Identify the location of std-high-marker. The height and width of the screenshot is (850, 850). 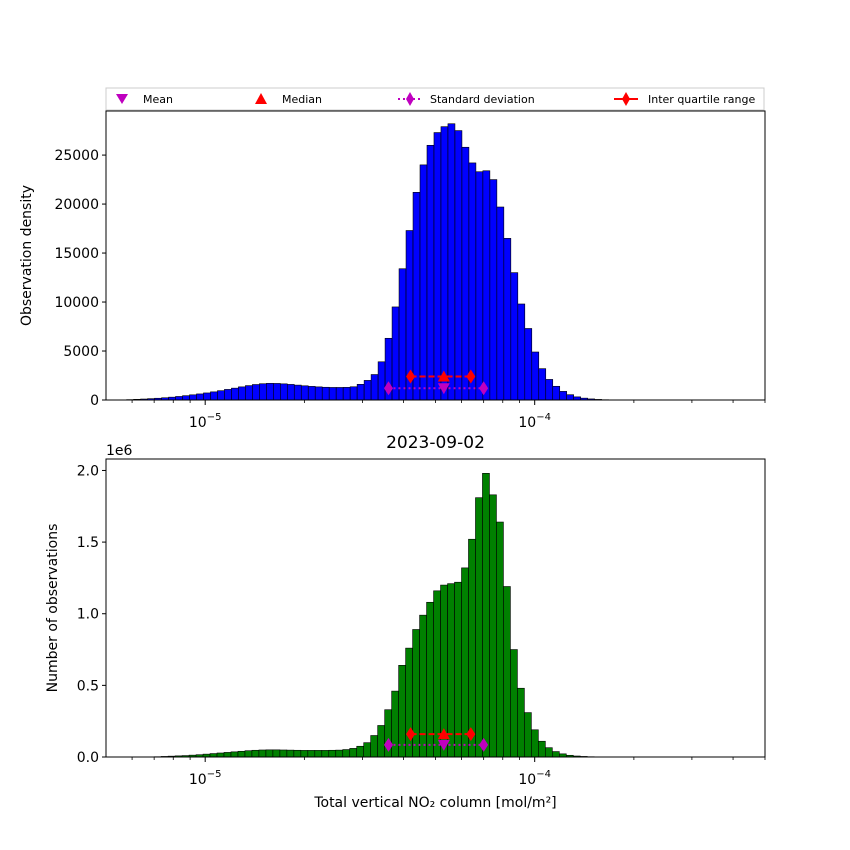
(484, 744).